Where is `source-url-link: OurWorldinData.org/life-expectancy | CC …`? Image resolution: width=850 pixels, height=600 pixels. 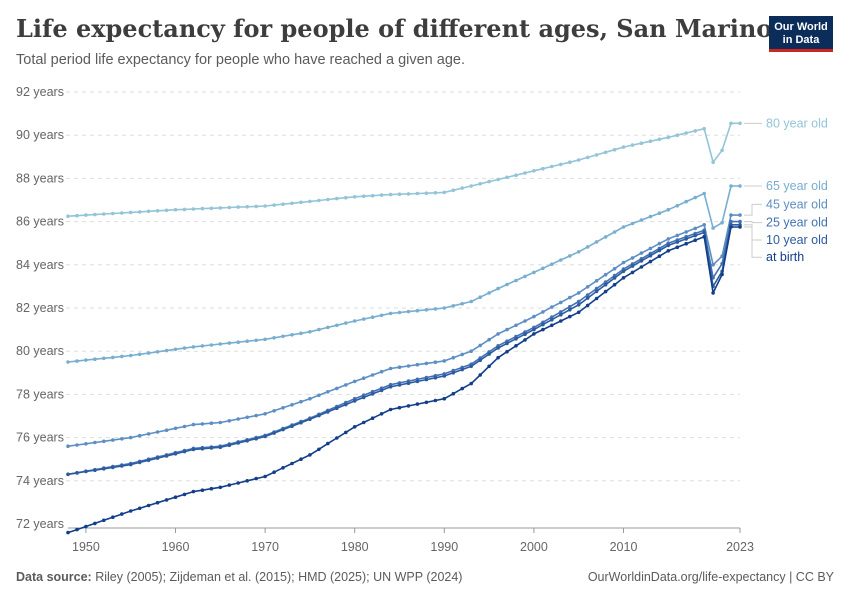 source-url-link: OurWorldinData.org/life-expectancy | CC … is located at coordinates (710, 577).